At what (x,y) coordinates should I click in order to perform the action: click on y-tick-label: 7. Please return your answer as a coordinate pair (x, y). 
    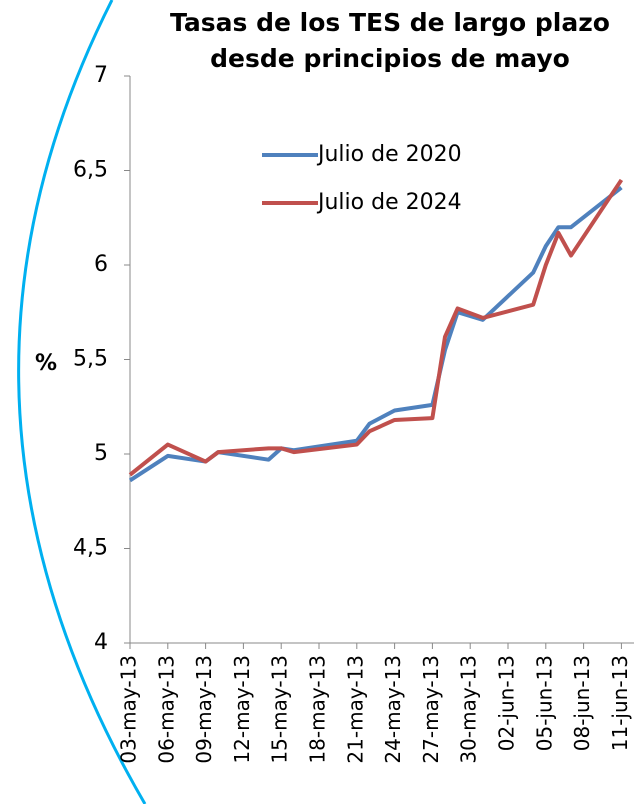
    Looking at the image, I should click on (101, 75).